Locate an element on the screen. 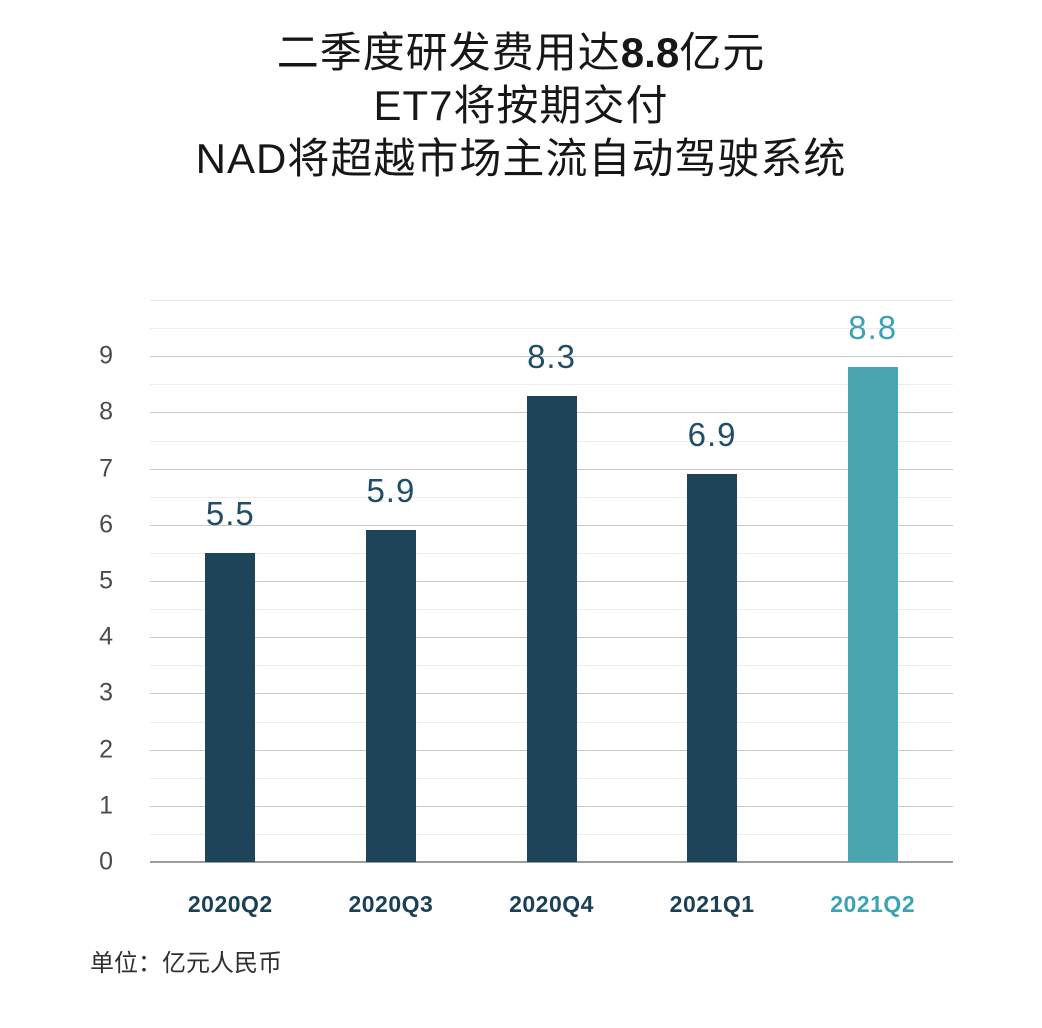 This screenshot has height=1028, width=1042. bar-value-2021q1: 6.9 is located at coordinates (712, 435).